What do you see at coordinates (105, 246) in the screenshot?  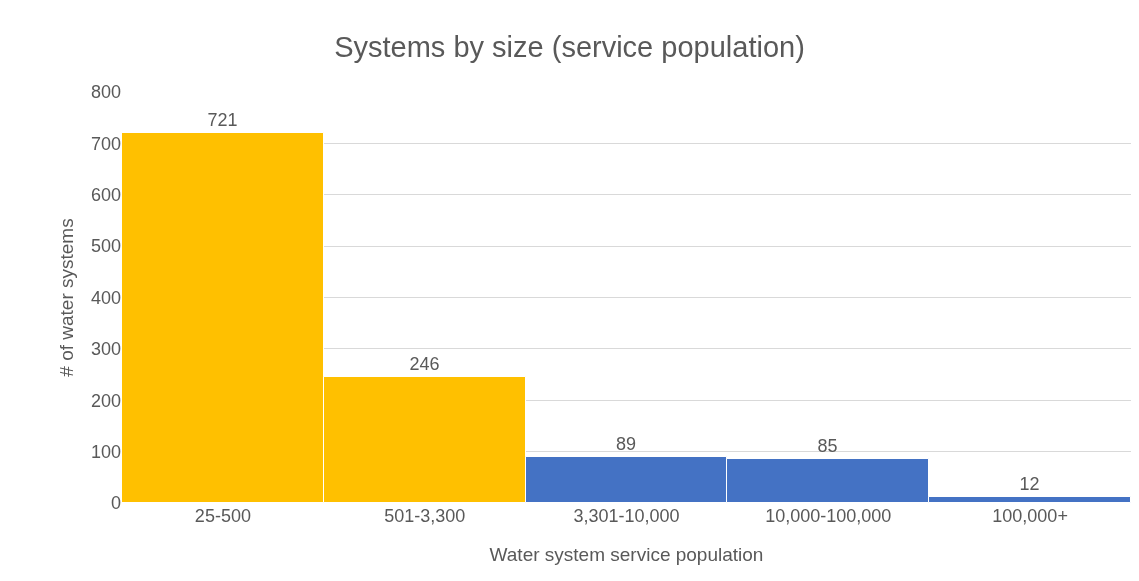 I see `y-tick-label: 500` at bounding box center [105, 246].